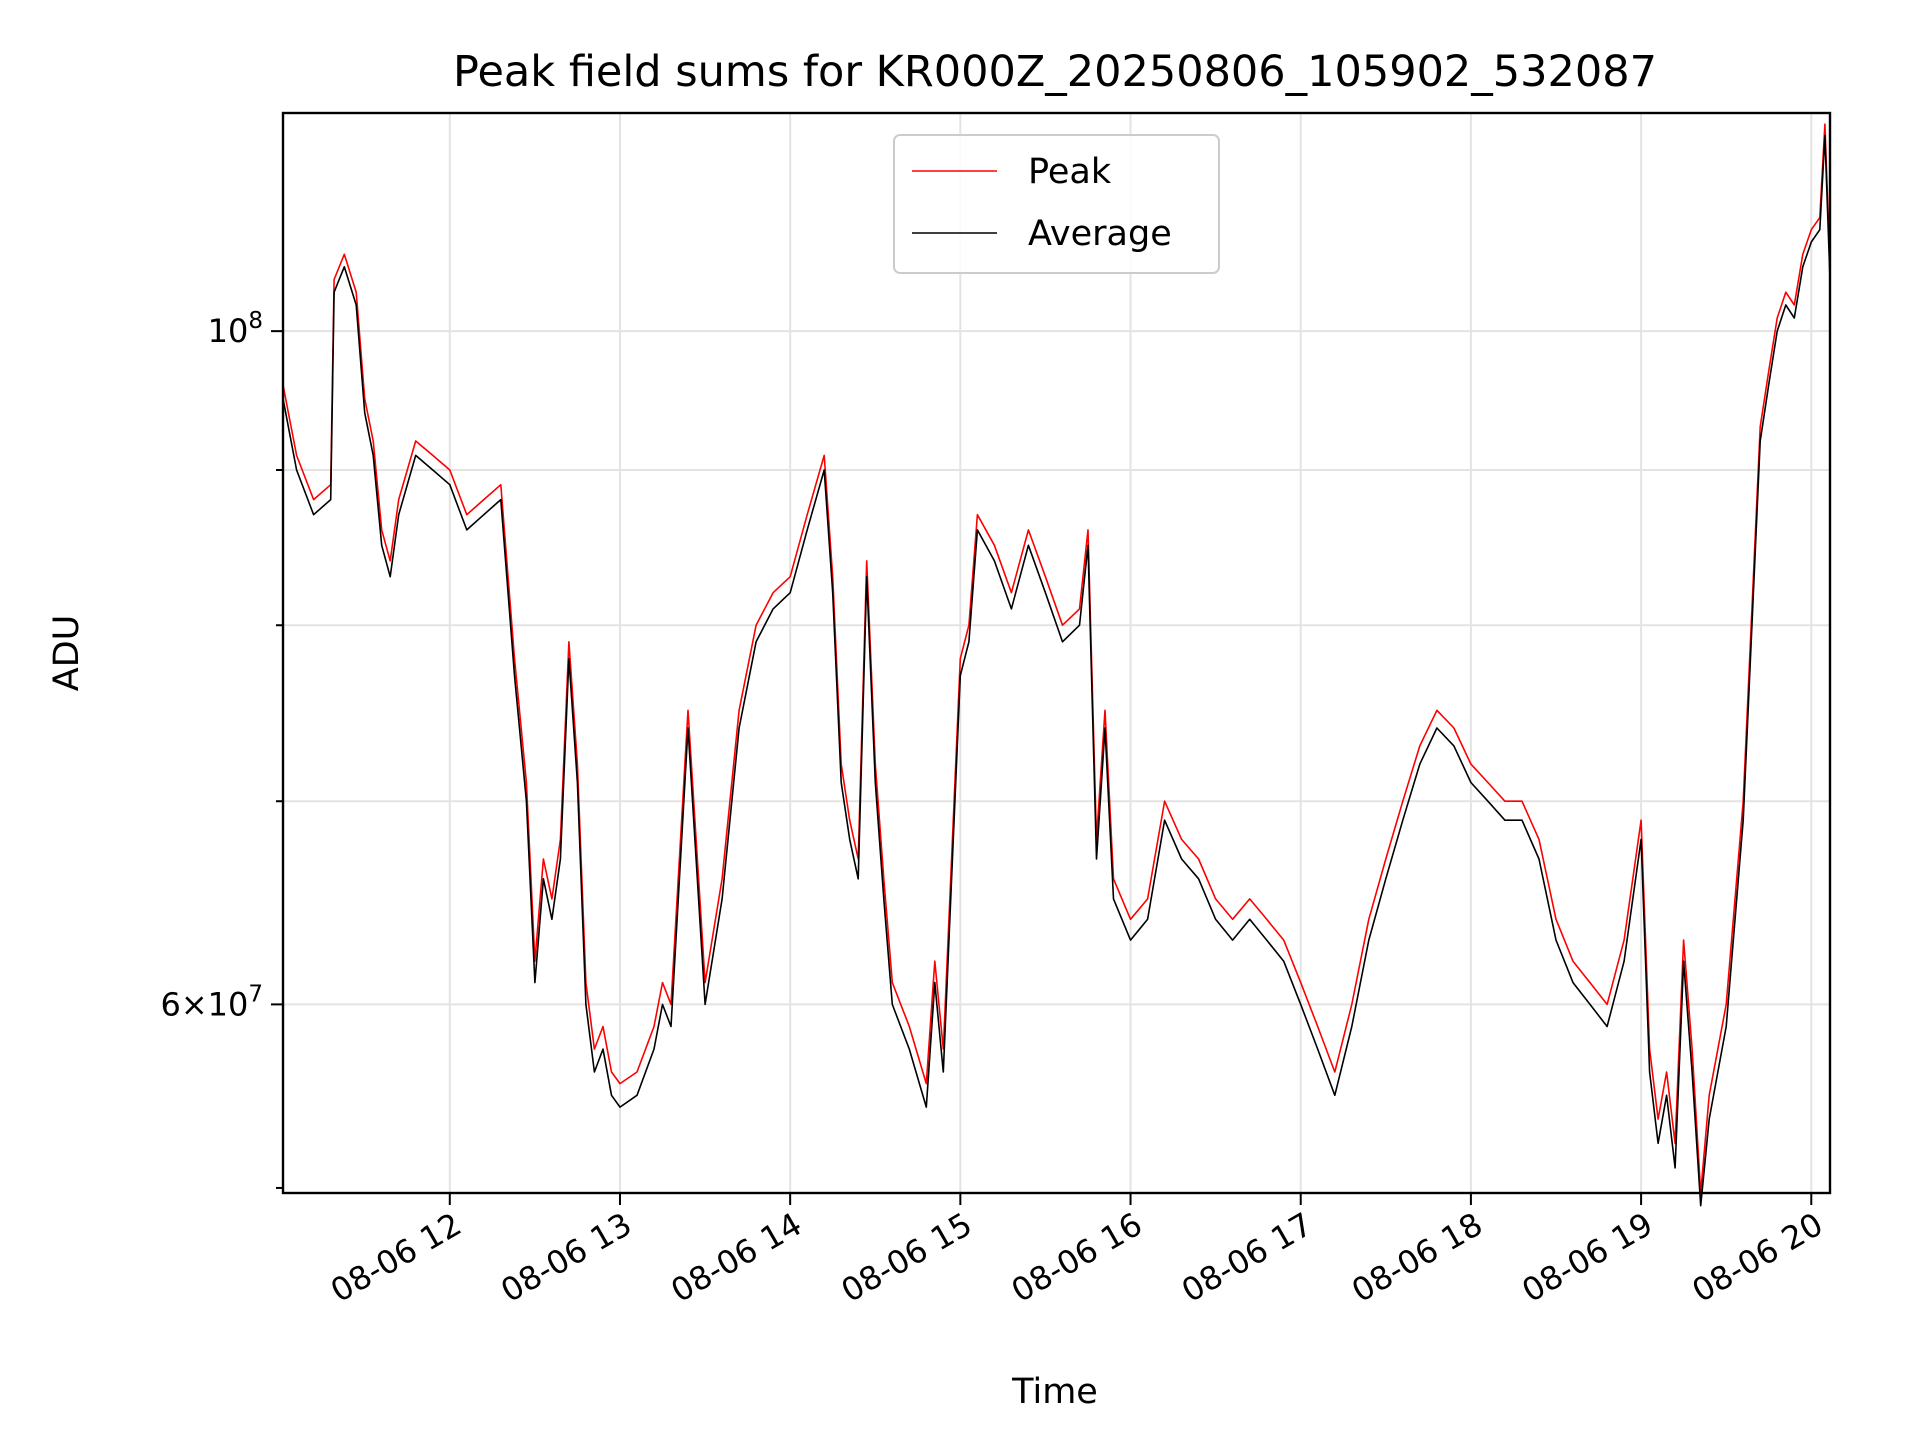 The height and width of the screenshot is (1440, 1920). I want to click on x-tick-label: 08-06 20, so click(1758, 1257).